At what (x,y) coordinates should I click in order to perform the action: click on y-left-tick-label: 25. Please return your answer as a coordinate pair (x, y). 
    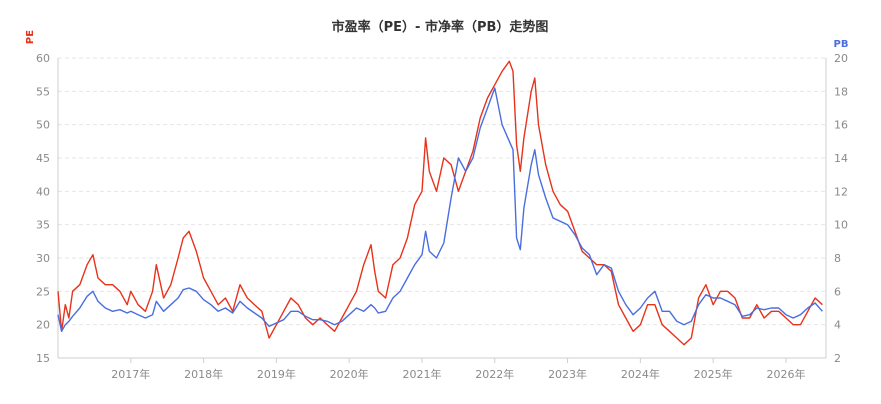
    Looking at the image, I should click on (43, 291).